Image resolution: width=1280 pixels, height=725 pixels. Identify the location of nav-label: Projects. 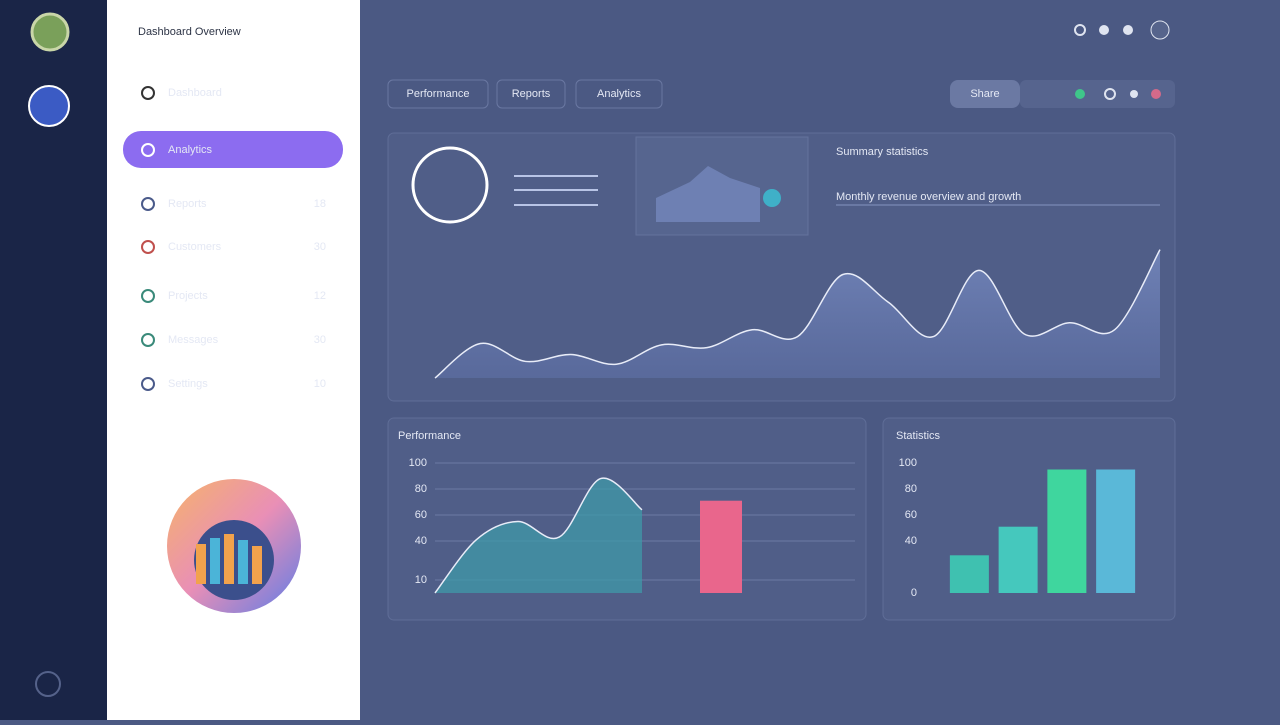
(188, 296).